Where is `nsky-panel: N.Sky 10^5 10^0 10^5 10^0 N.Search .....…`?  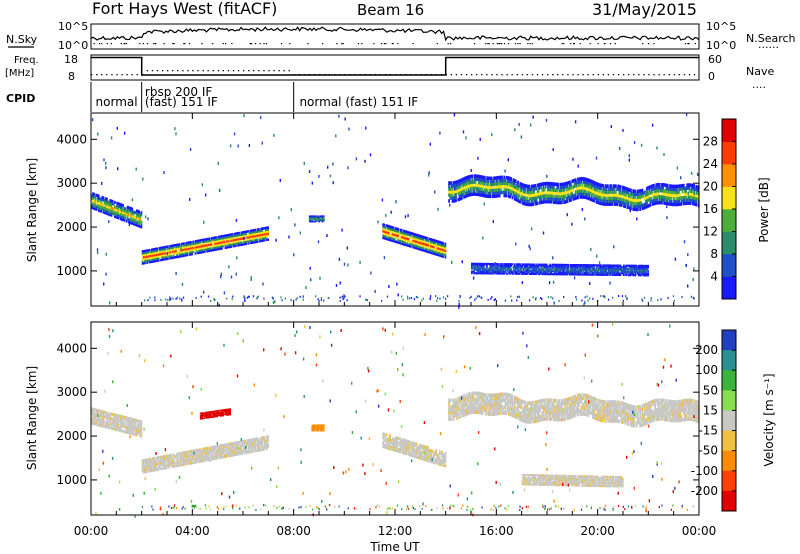 nsky-panel: N.Sky 10^5 10^0 10^5 10^0 N.Search .....… is located at coordinates (401, 36).